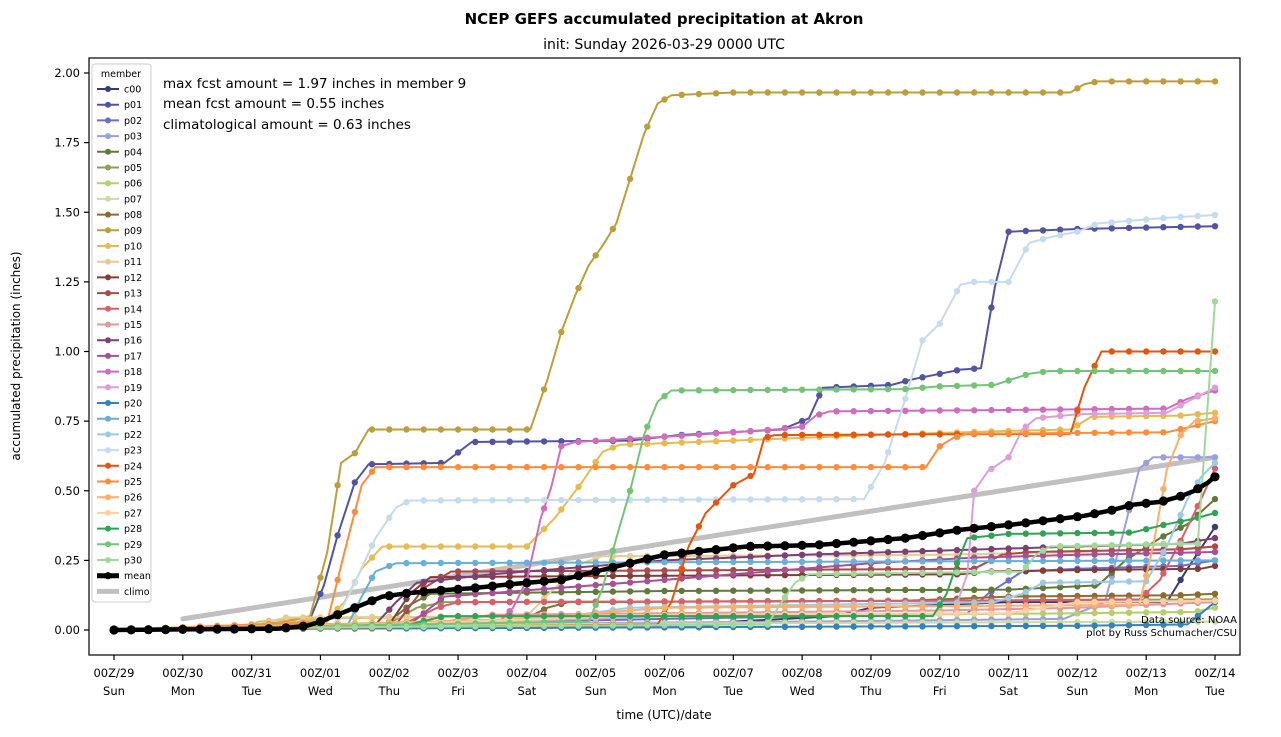 The image size is (1281, 737). Describe the element at coordinates (119, 356) in the screenshot. I see `legend-item-p17: p17` at that location.